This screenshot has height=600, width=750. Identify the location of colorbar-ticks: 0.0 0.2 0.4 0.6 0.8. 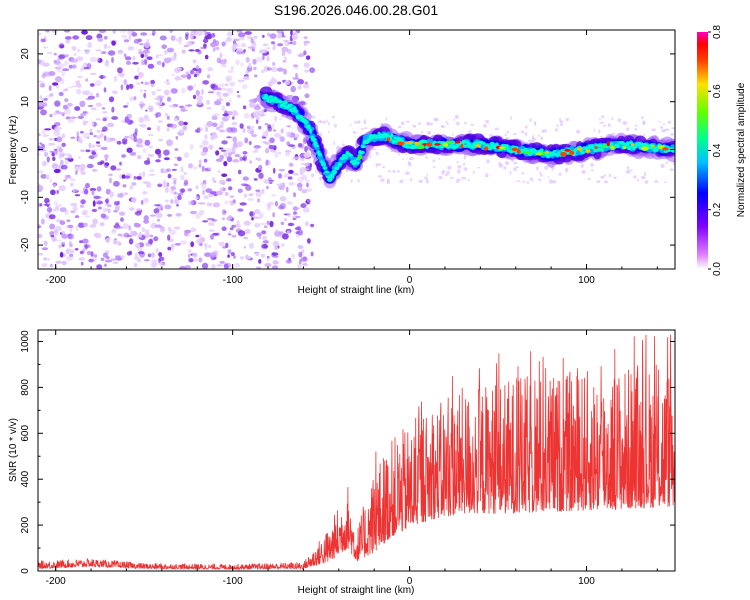
(715, 150).